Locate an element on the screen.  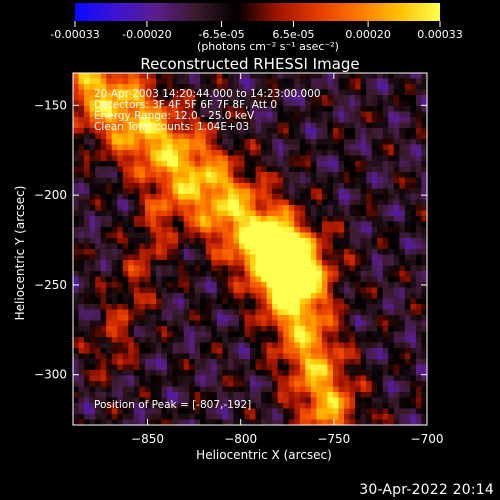
x-axis-label: Heliocentric X (arcsec) is located at coordinates (264, 455).